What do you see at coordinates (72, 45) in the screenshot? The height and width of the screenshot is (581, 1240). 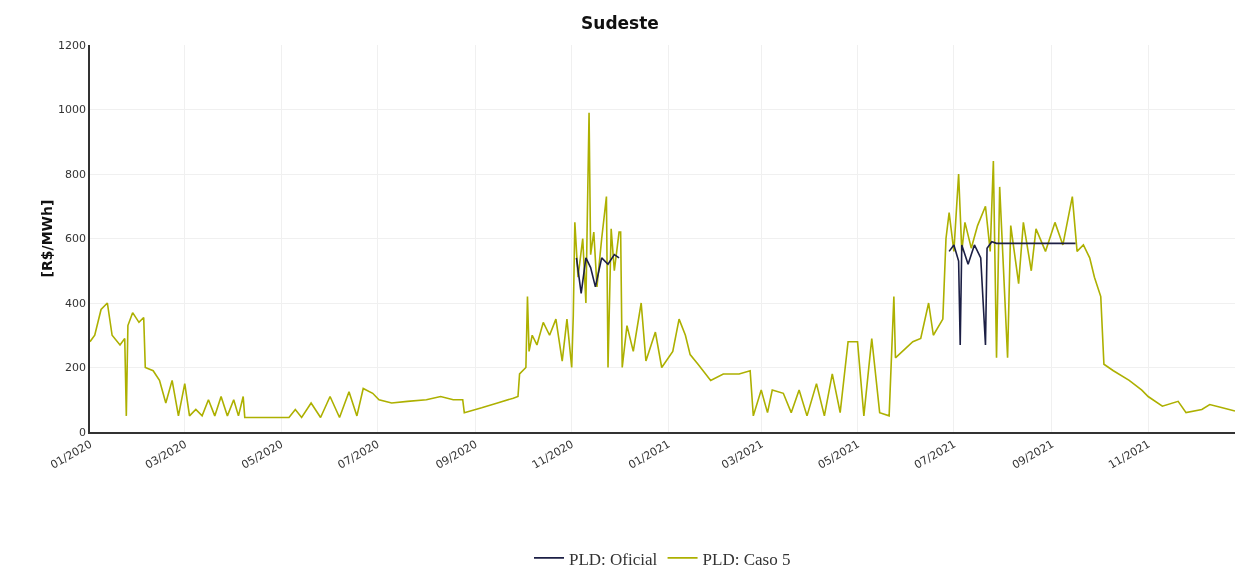 I see `y-tick-label: 1200` at bounding box center [72, 45].